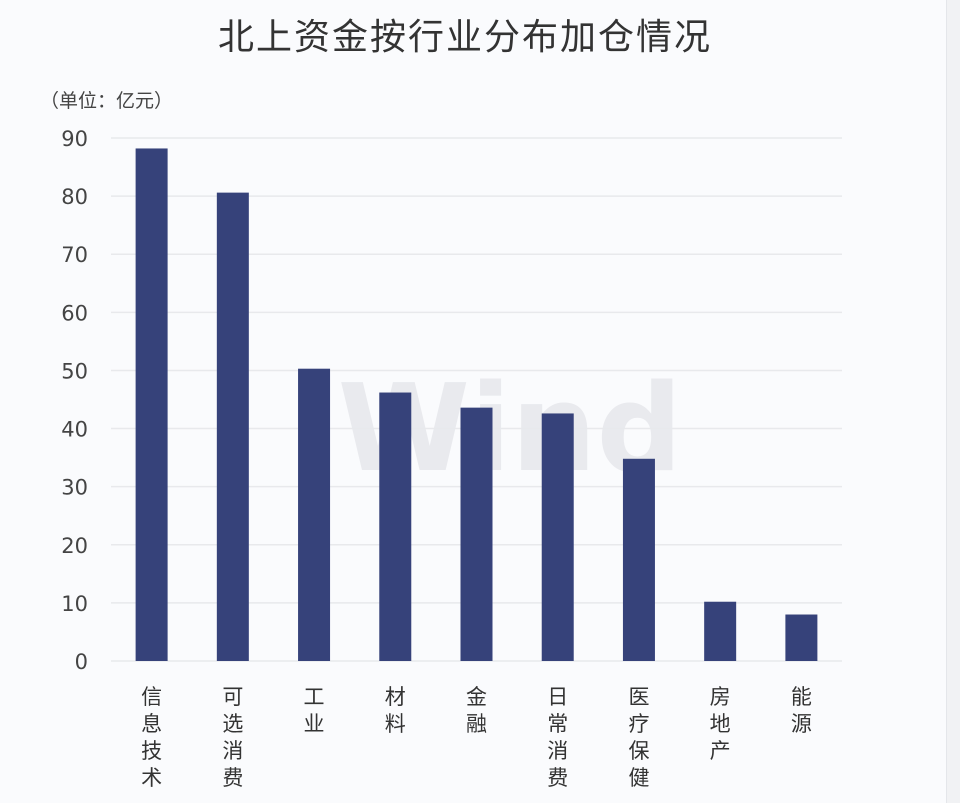 This screenshot has width=960, height=803. I want to click on unit-label: （单位：亿元）, so click(107, 101).